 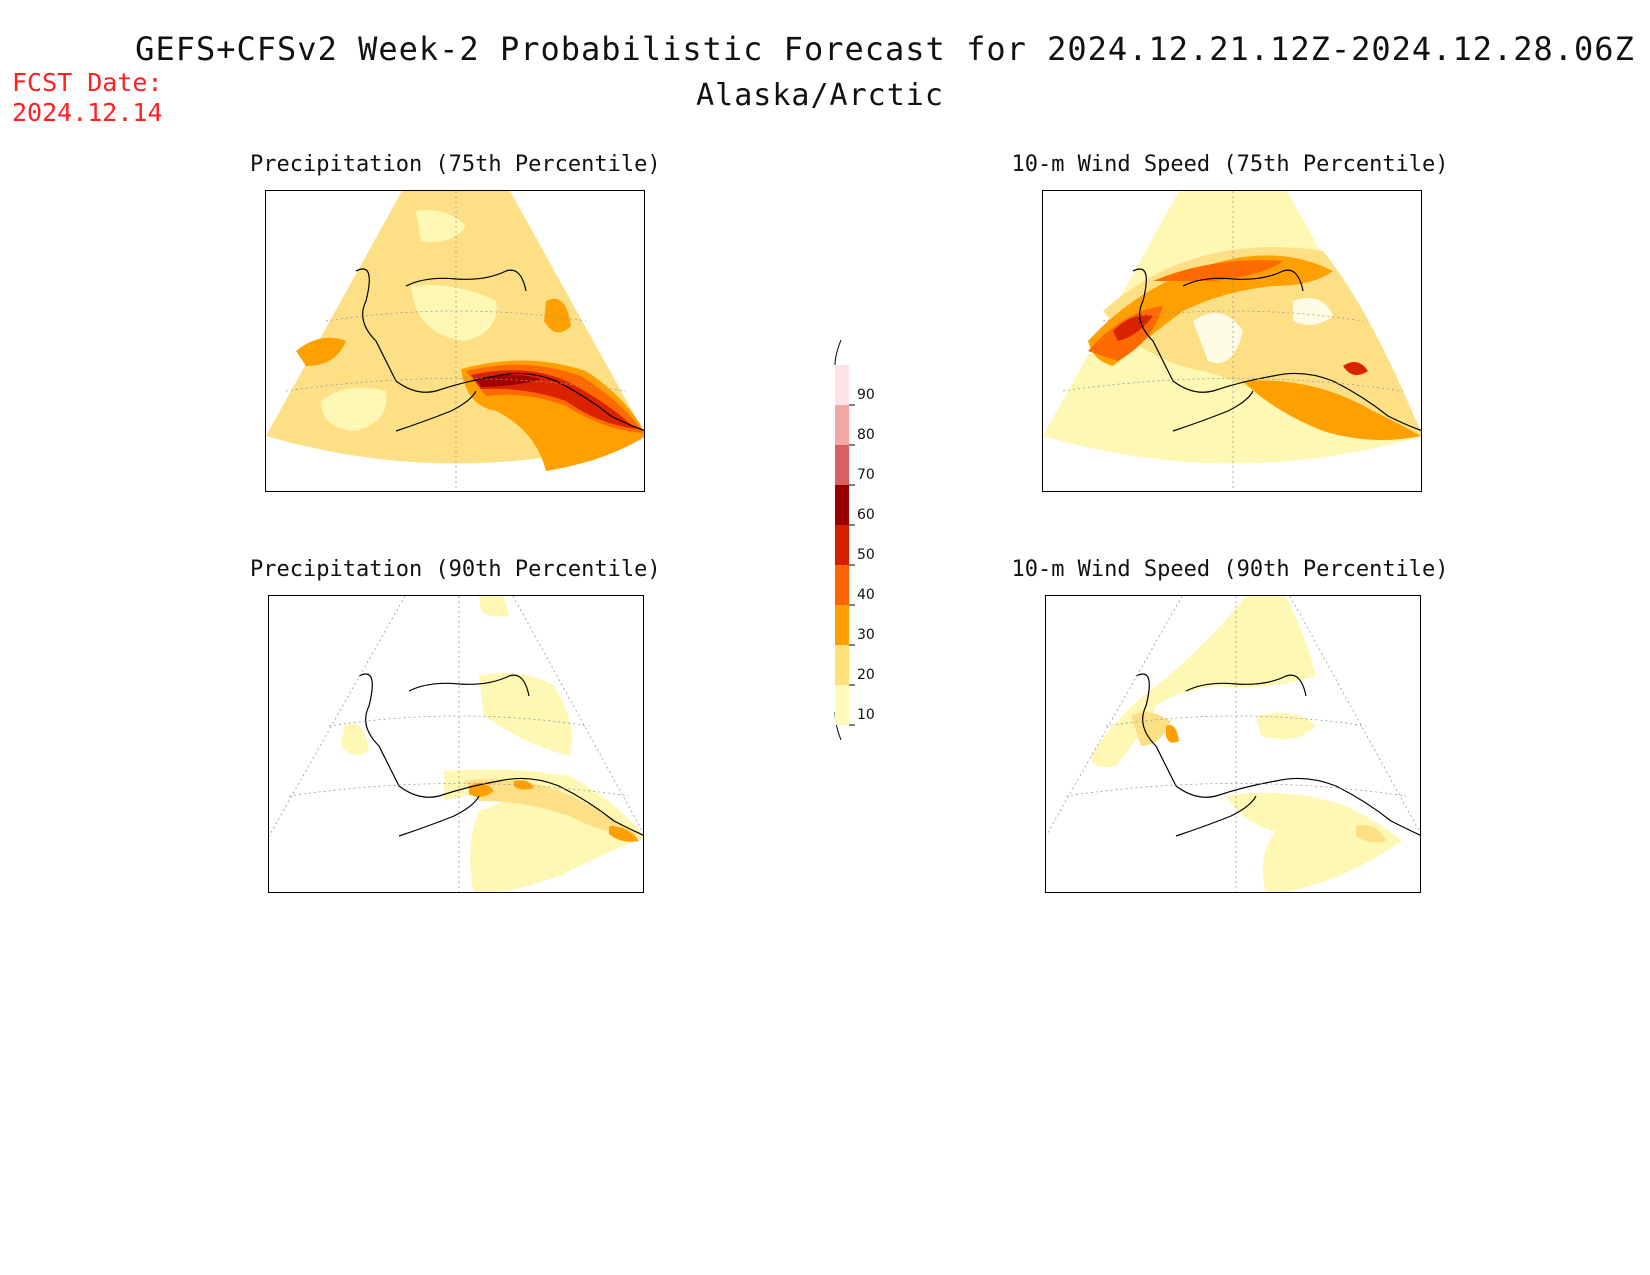 I want to click on colorbar-tick-label: 70, so click(x=866, y=475).